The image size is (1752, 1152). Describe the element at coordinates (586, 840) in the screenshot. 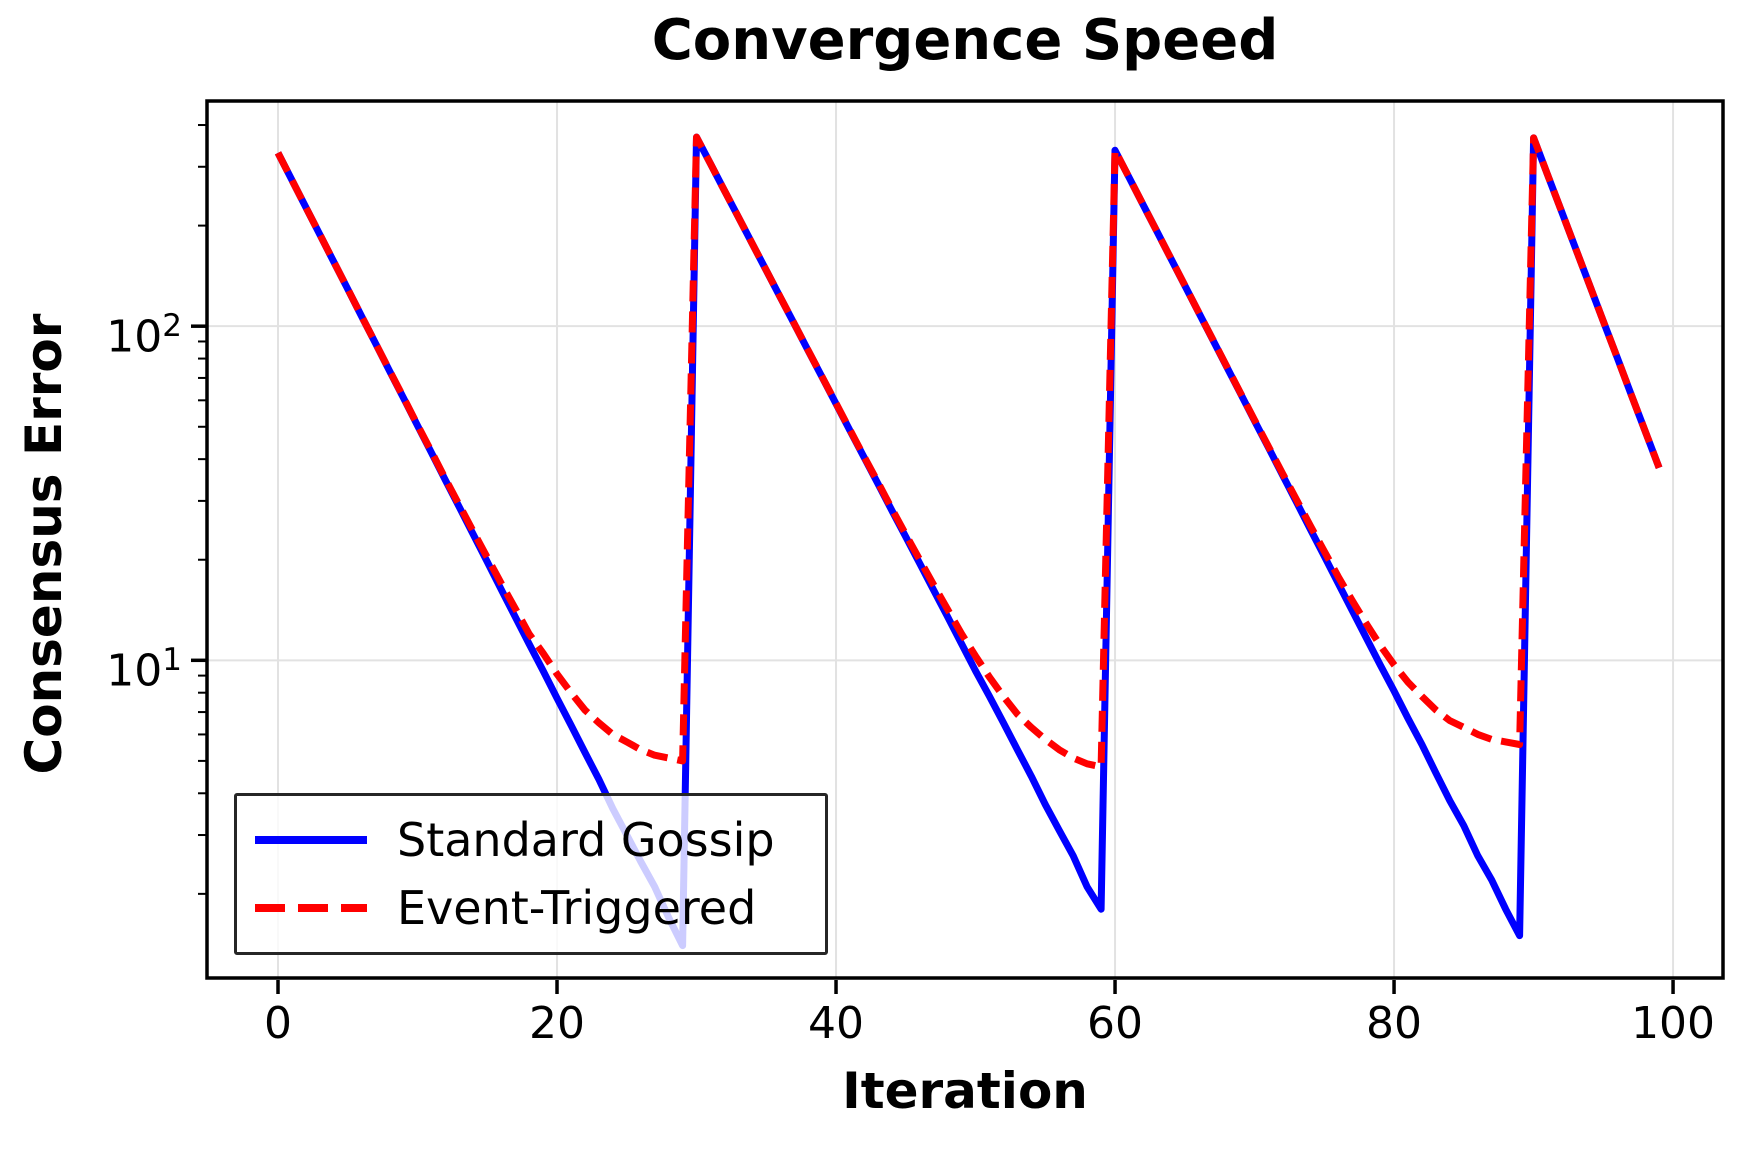

I see `legend-label: Standard Gossip` at that location.